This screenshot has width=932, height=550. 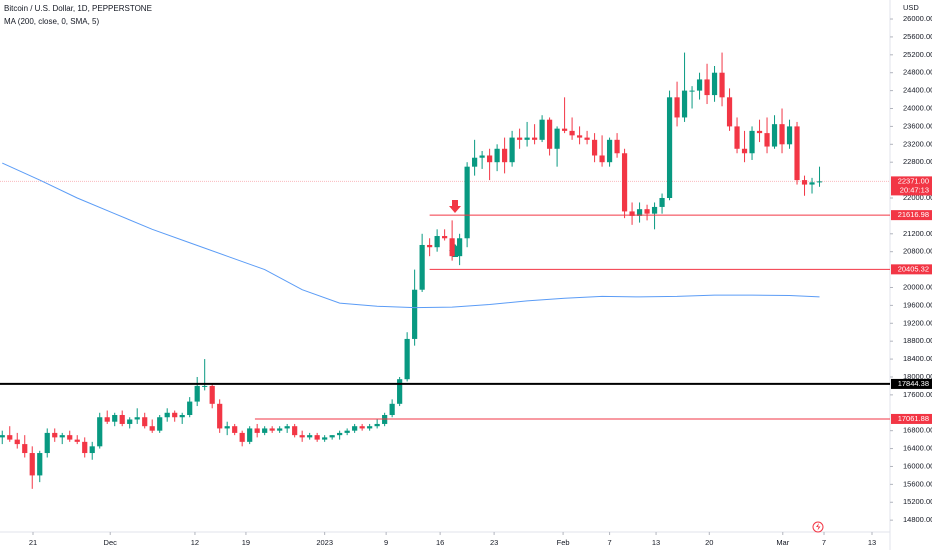 What do you see at coordinates (917, 501) in the screenshot?
I see `y-tick-label: 15200.00` at bounding box center [917, 501].